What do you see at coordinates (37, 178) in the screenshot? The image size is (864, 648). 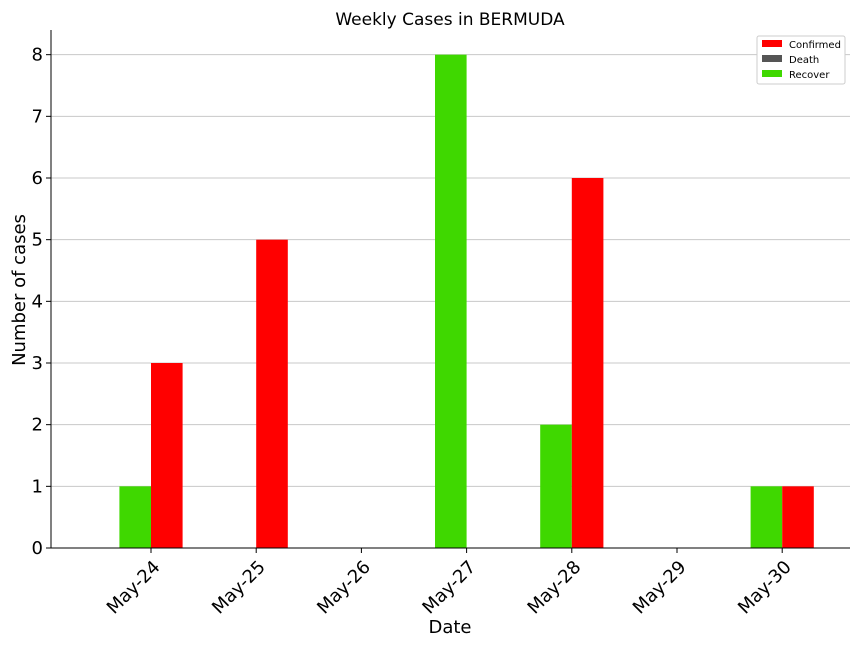 I see `y-tick-label: 6` at bounding box center [37, 178].